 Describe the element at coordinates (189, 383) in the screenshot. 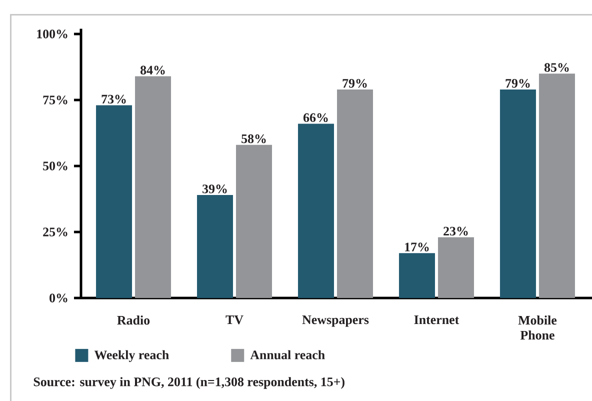

I see `source-note: Source: survey in PNG, 2011 (n=1,308 respondents, 15+)` at that location.